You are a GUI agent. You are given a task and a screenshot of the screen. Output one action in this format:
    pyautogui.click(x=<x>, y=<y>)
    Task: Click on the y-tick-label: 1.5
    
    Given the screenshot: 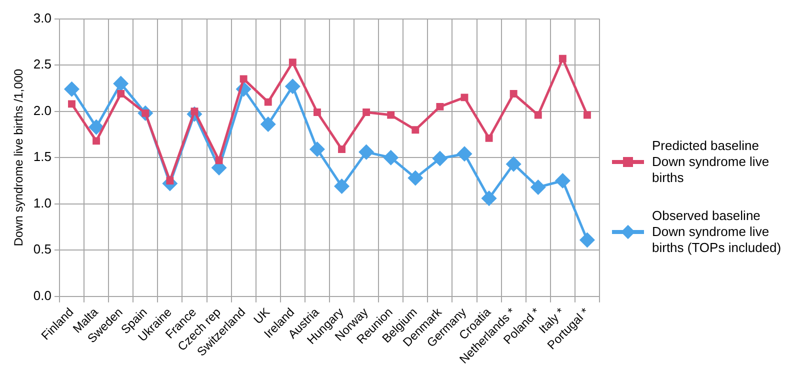 What is the action you would take?
    pyautogui.click(x=42, y=156)
    